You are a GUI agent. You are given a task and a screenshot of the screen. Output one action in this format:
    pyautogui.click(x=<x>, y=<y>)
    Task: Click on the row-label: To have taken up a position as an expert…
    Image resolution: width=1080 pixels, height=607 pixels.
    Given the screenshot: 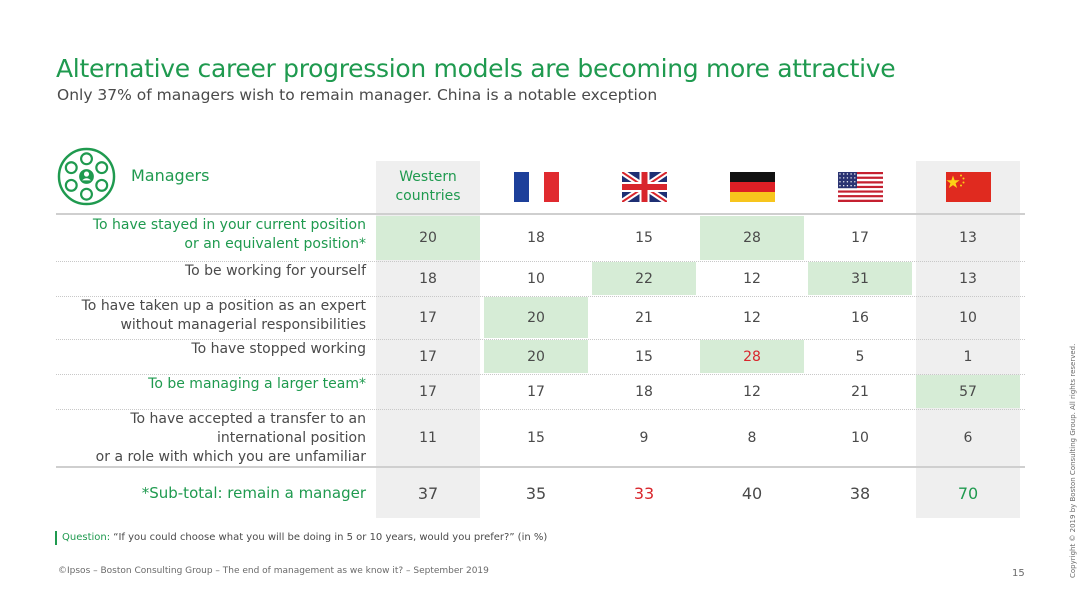 What is the action you would take?
    pyautogui.click(x=211, y=316)
    